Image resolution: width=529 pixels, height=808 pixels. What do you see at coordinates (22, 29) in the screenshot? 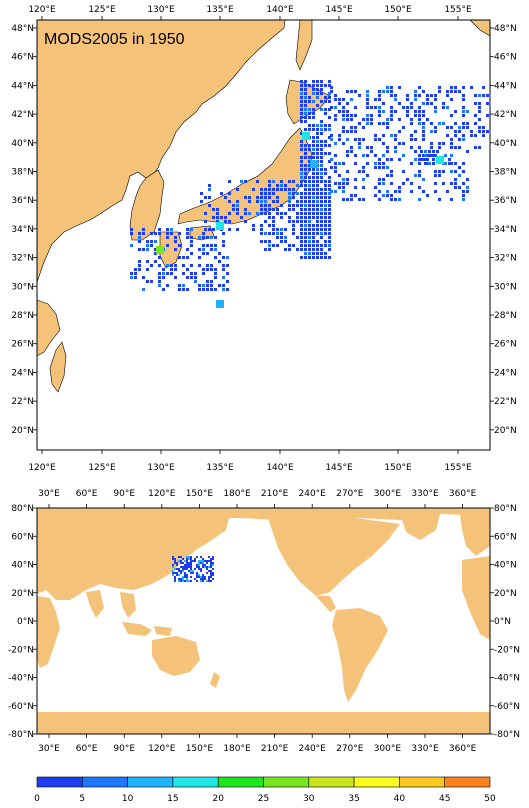
I see `top-lat-label-left: 48°N` at bounding box center [22, 29].